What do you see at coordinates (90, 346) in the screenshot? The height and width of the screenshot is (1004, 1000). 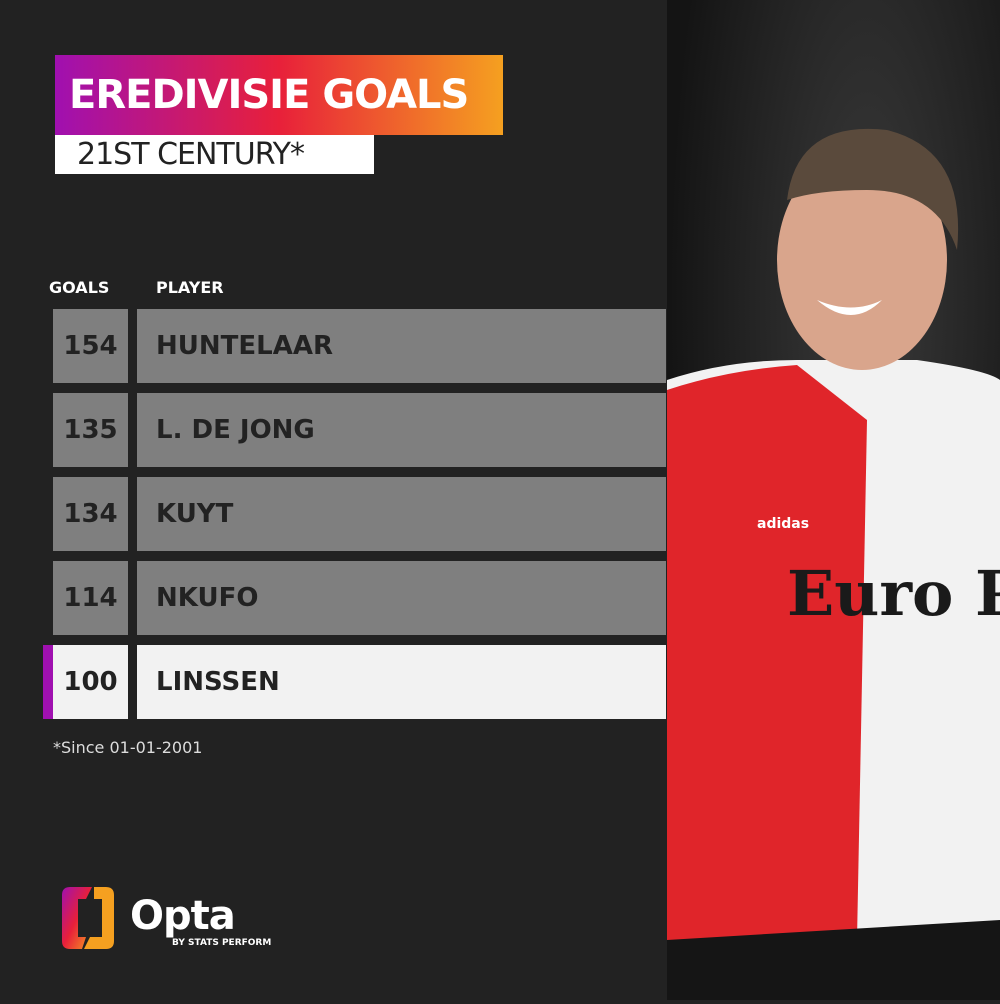 I see `goals-cell: 154` at bounding box center [90, 346].